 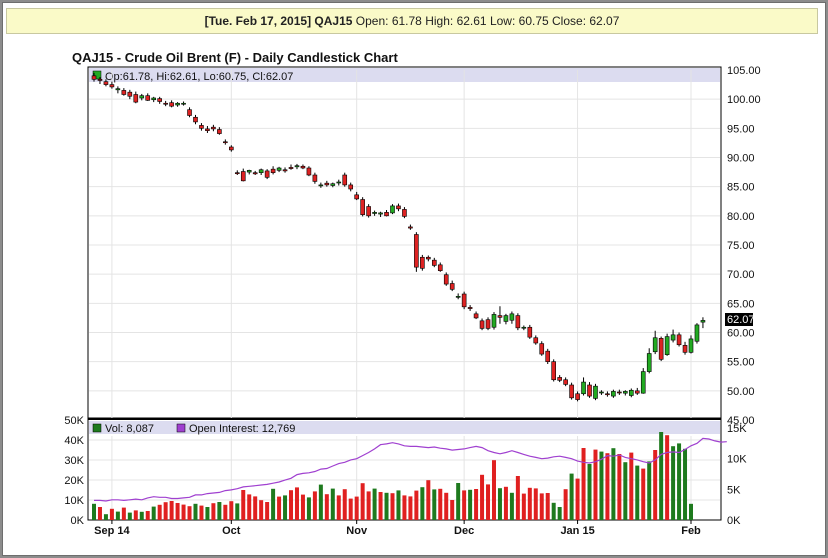 What do you see at coordinates (577, 531) in the screenshot?
I see `x-tick-label: Jan 15` at bounding box center [577, 531].